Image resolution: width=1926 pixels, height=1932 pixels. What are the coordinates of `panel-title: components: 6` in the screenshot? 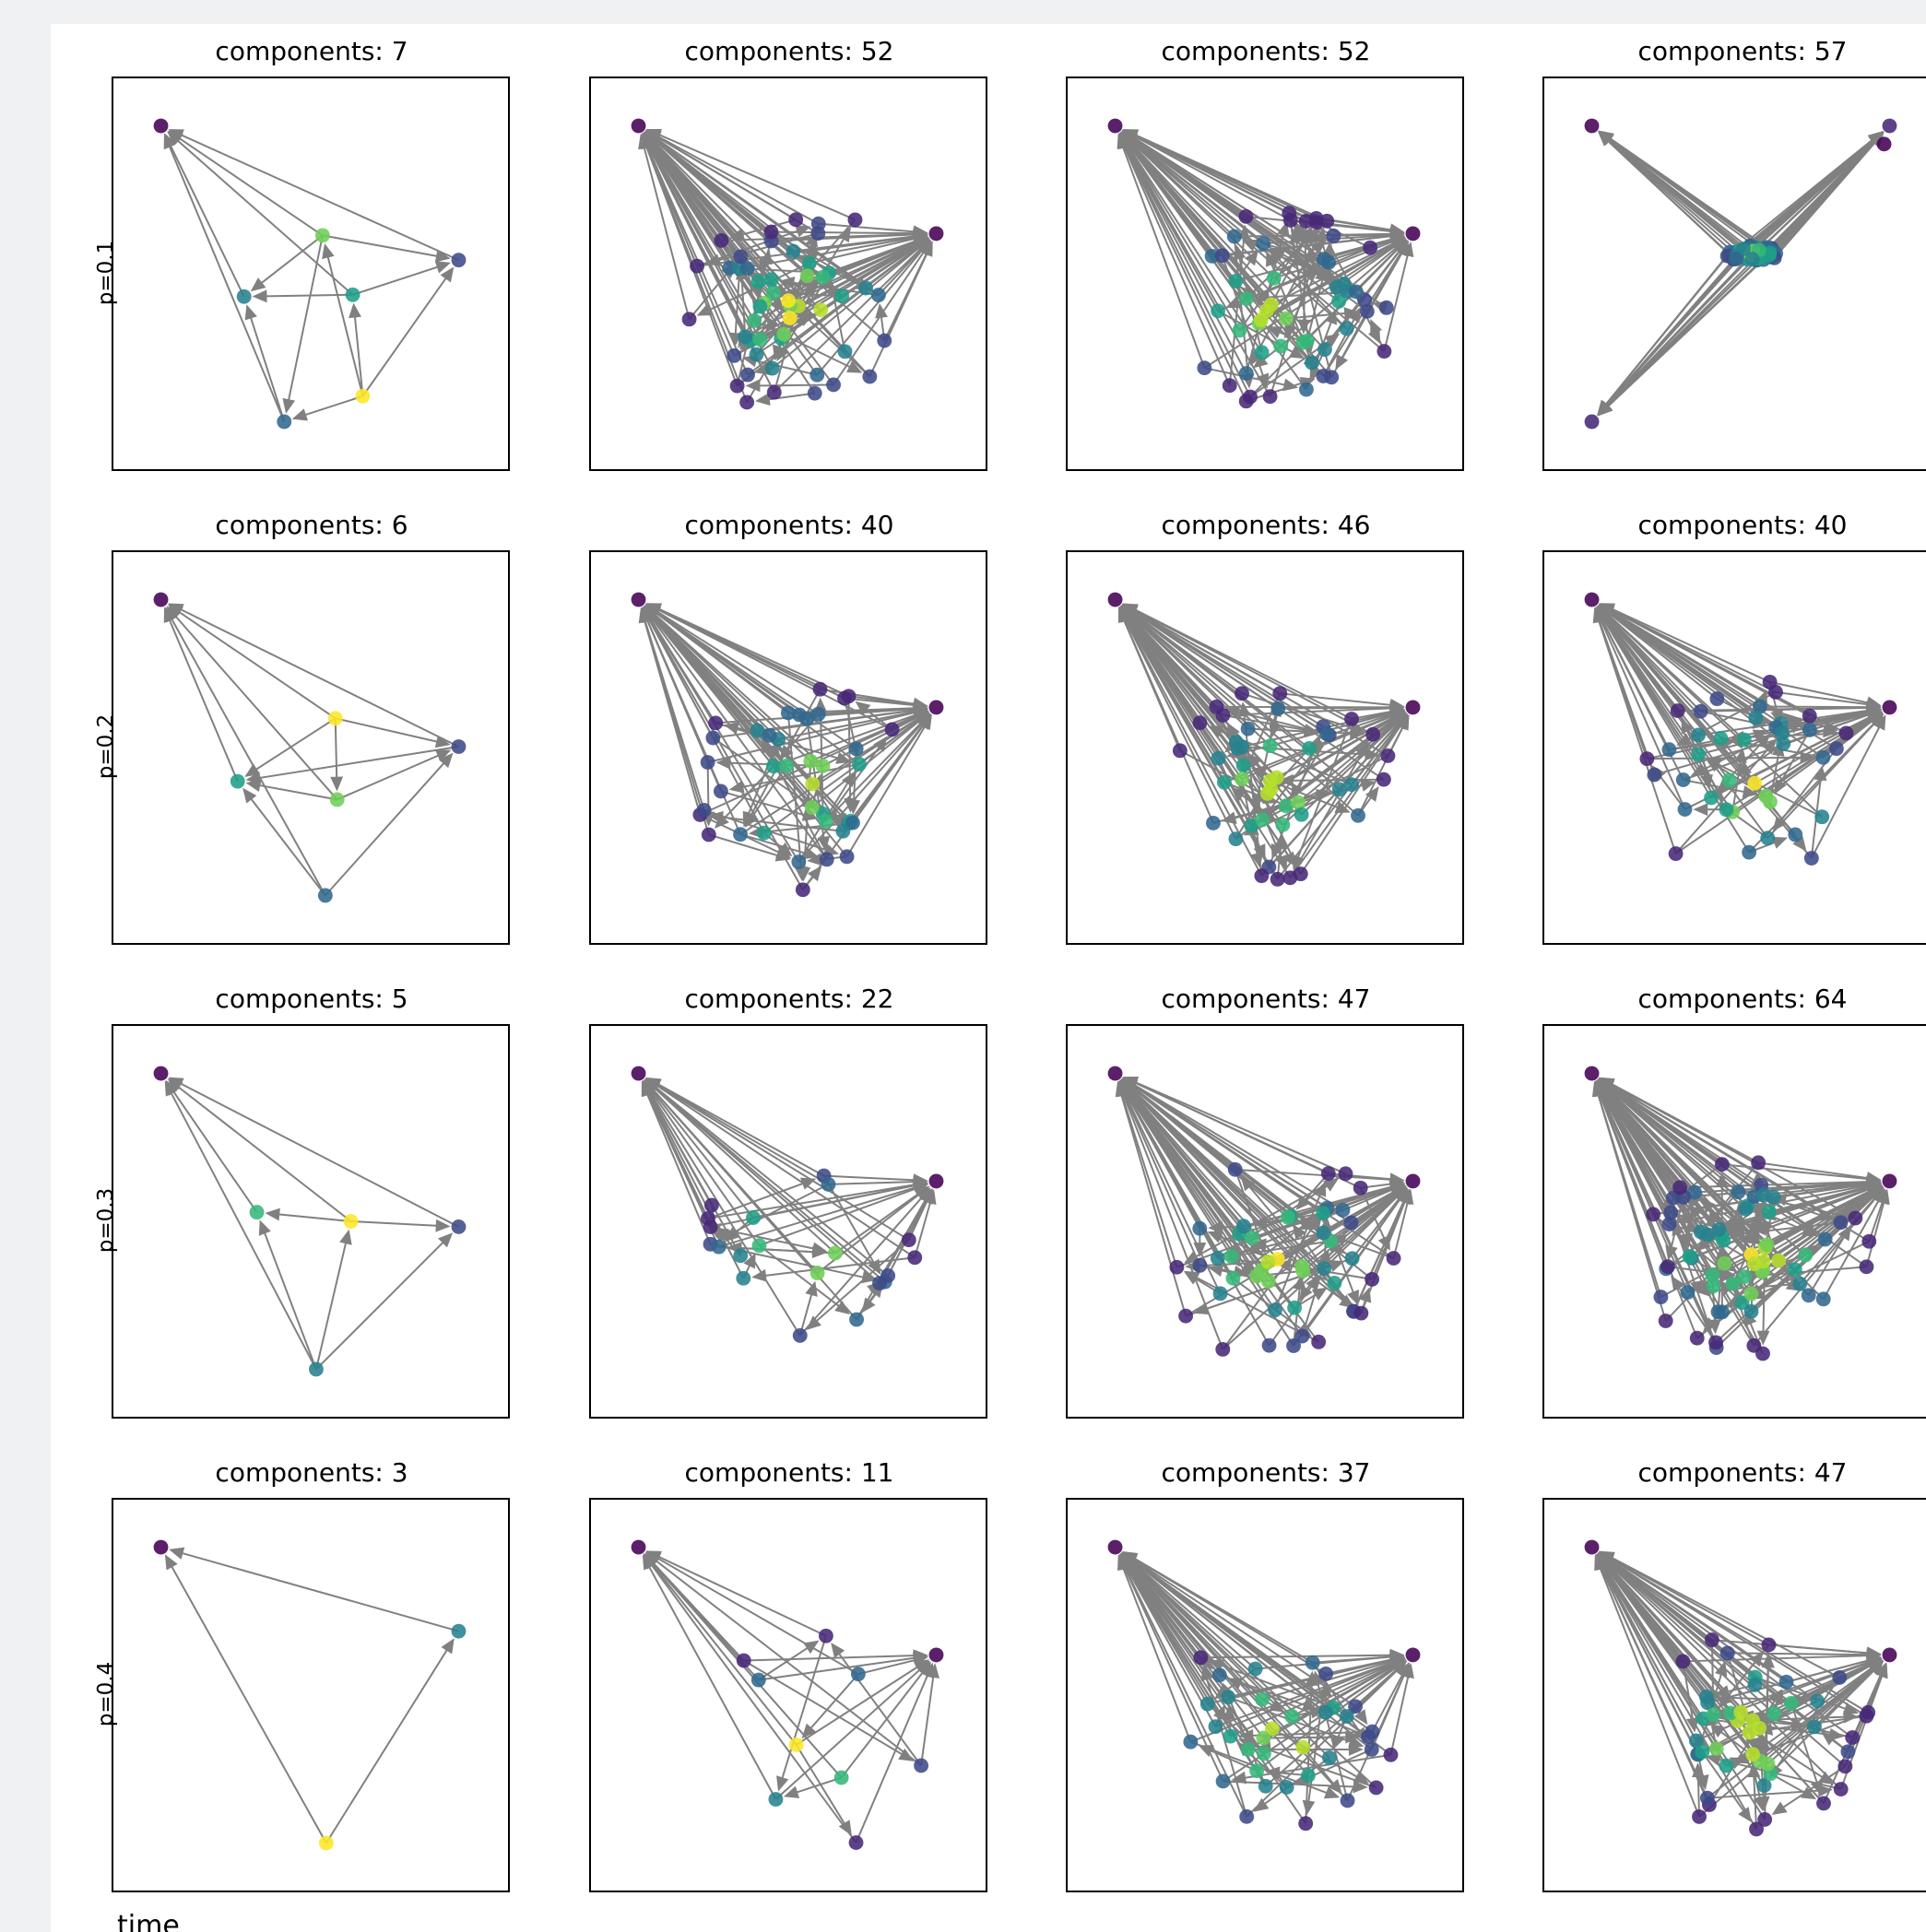 It's located at (312, 525).